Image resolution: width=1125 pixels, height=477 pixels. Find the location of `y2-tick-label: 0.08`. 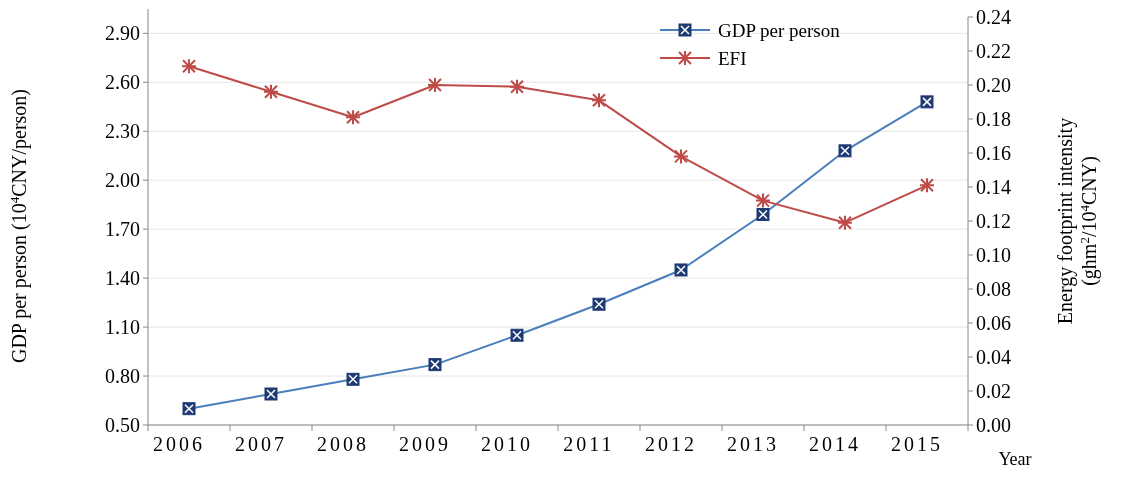

y2-tick-label: 0.08 is located at coordinates (993, 289).